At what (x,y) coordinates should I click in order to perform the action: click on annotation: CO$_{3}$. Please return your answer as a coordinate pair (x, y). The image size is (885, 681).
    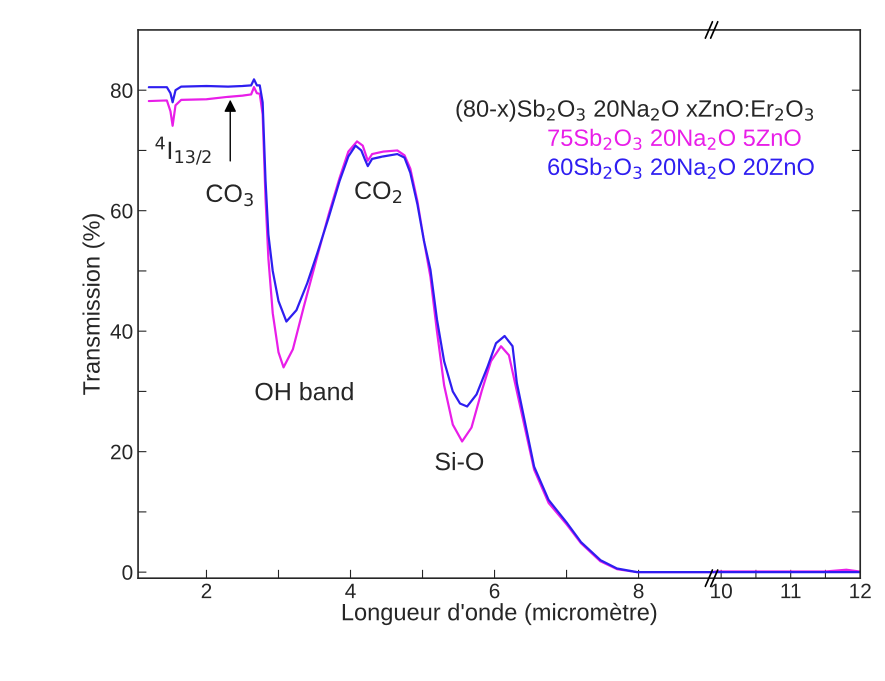
    Looking at the image, I should click on (229, 195).